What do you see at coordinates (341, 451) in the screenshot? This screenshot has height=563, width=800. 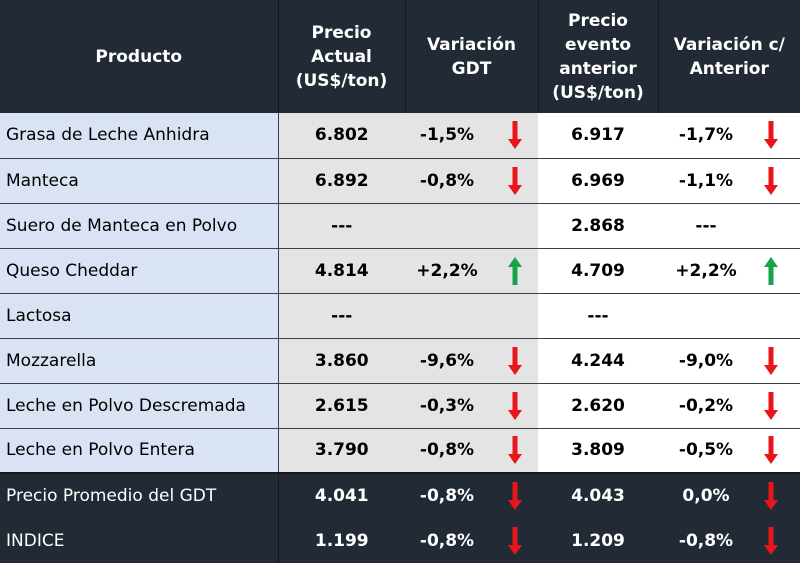 I see `price-current: 3.790` at bounding box center [341, 451].